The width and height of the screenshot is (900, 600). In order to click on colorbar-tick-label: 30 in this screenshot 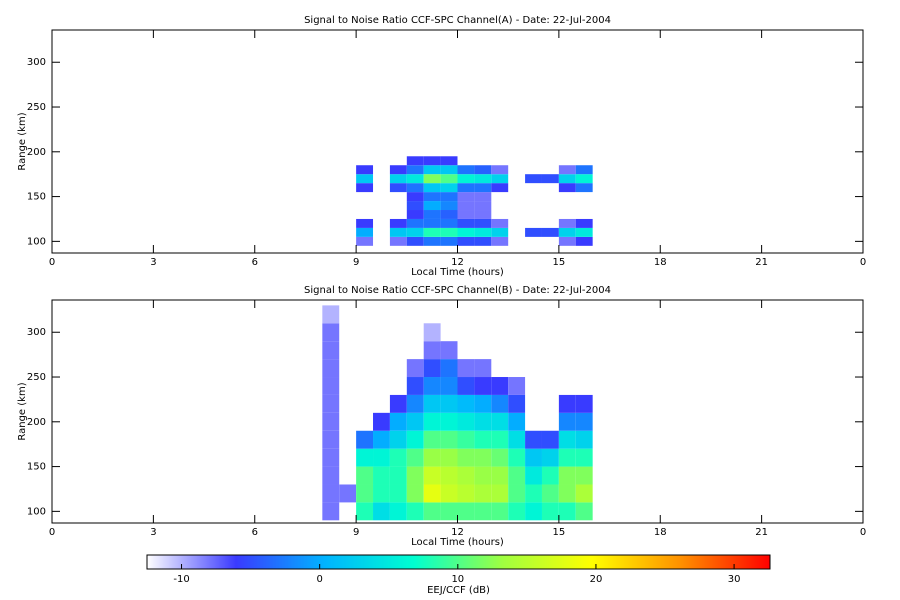, I will do `click(734, 579)`.